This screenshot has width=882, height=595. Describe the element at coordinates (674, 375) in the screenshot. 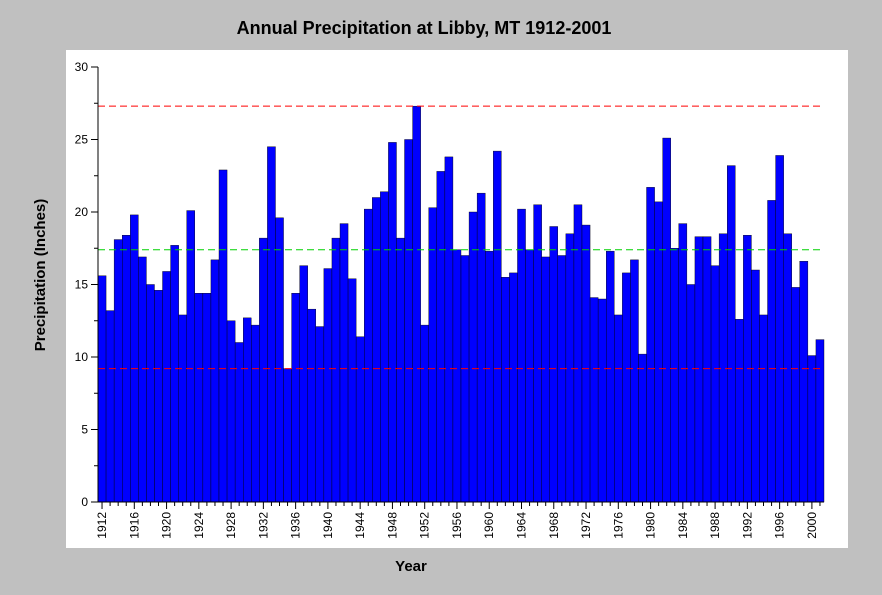

I see `bar-1983` at that location.